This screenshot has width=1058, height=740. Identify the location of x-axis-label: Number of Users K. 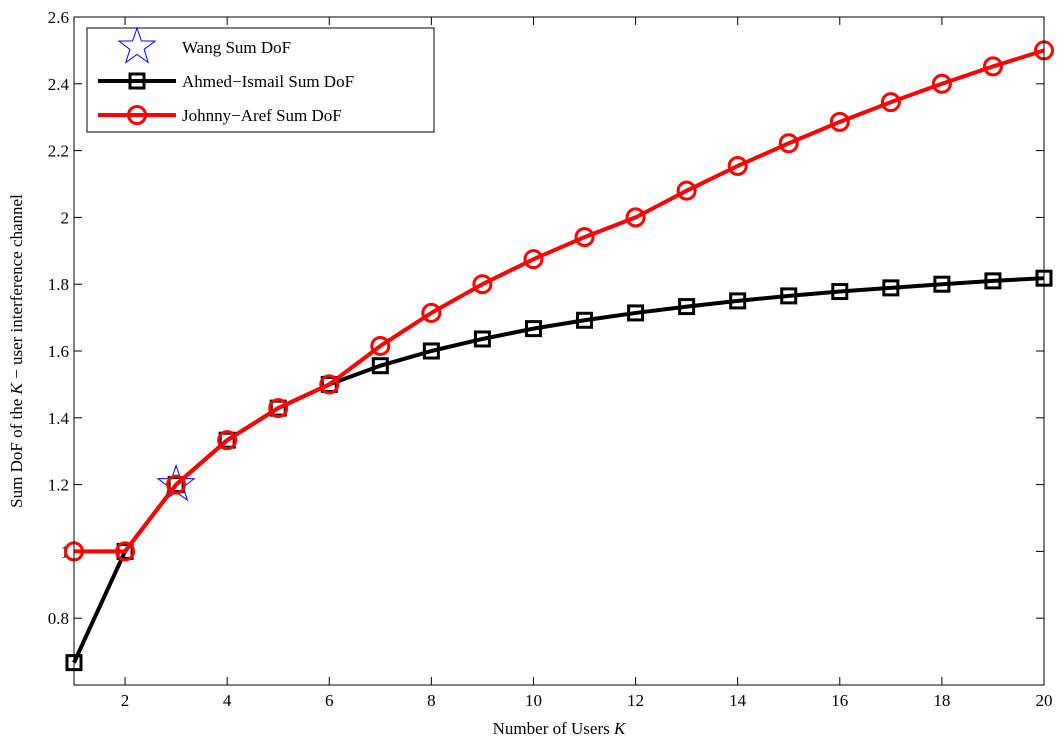
(560, 728).